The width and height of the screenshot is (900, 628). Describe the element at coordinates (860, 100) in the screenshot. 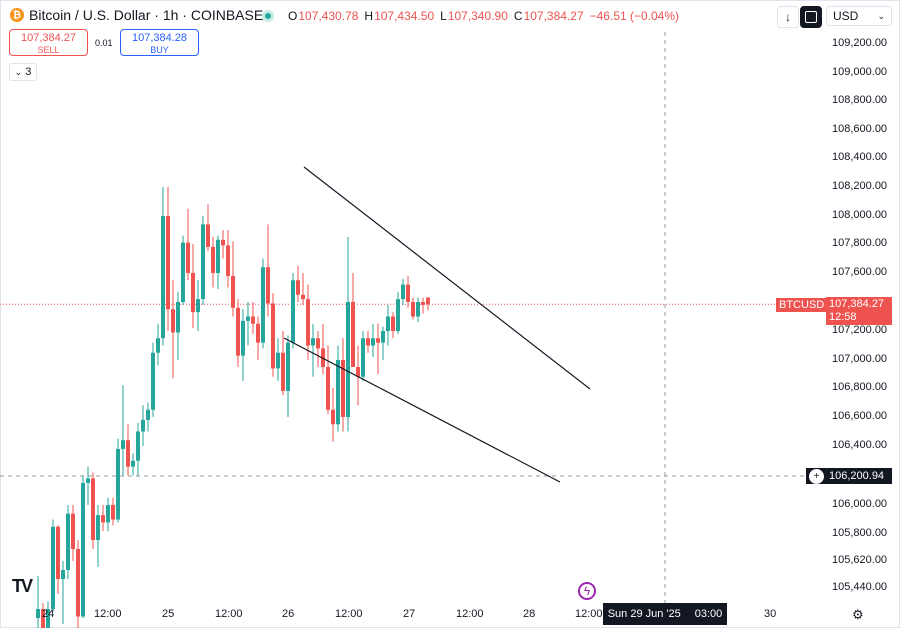

I see `price-tick-label: 108,800.00` at that location.